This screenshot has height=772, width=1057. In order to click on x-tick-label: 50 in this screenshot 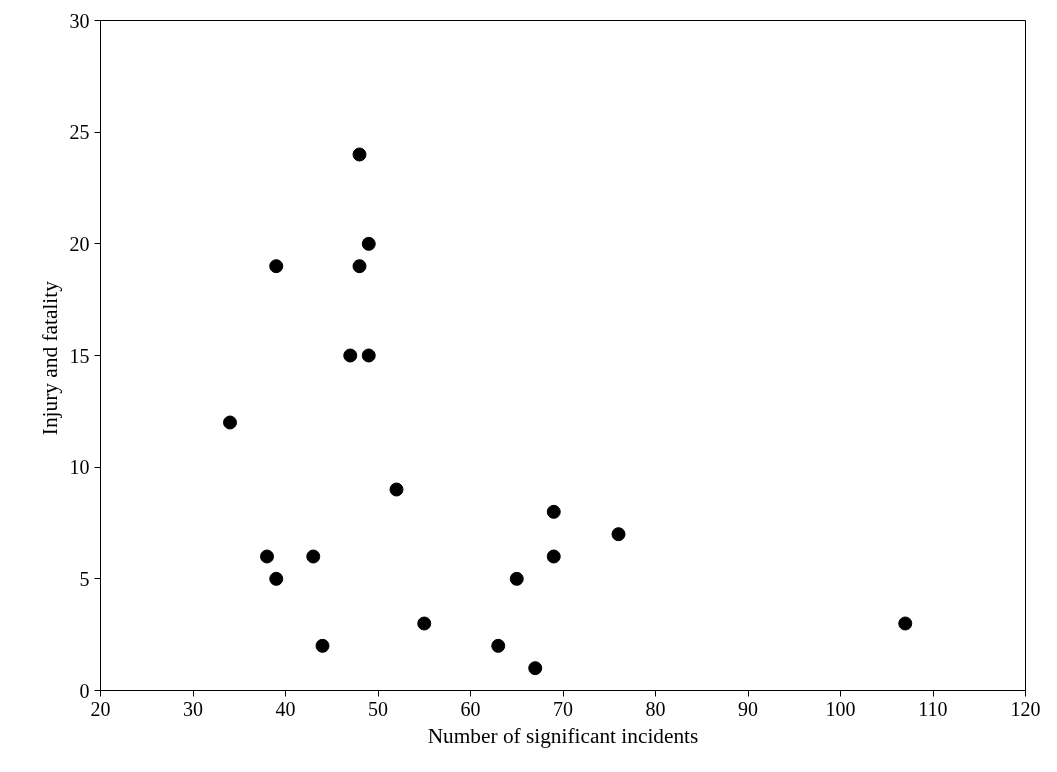, I will do `click(378, 708)`.